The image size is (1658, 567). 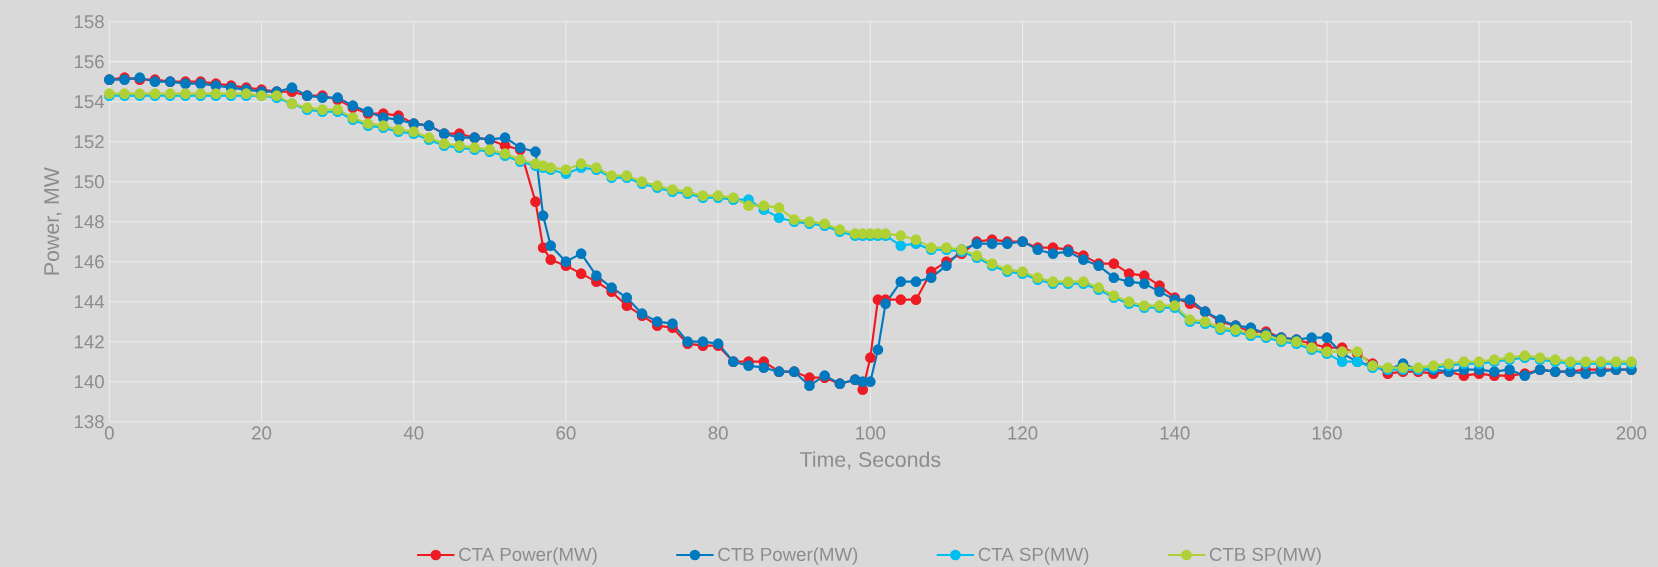 What do you see at coordinates (89, 262) in the screenshot?
I see `y-tick-label: 146` at bounding box center [89, 262].